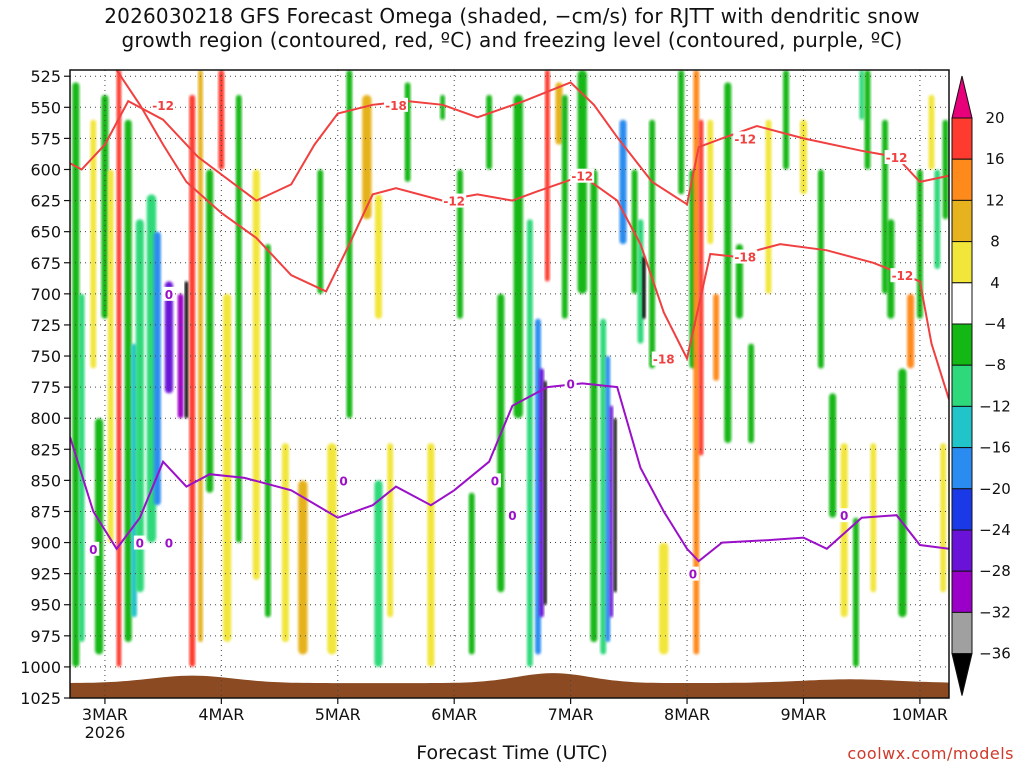 The width and height of the screenshot is (1024, 768). What do you see at coordinates (221, 714) in the screenshot?
I see `x-tick-label: 4MAR` at bounding box center [221, 714].